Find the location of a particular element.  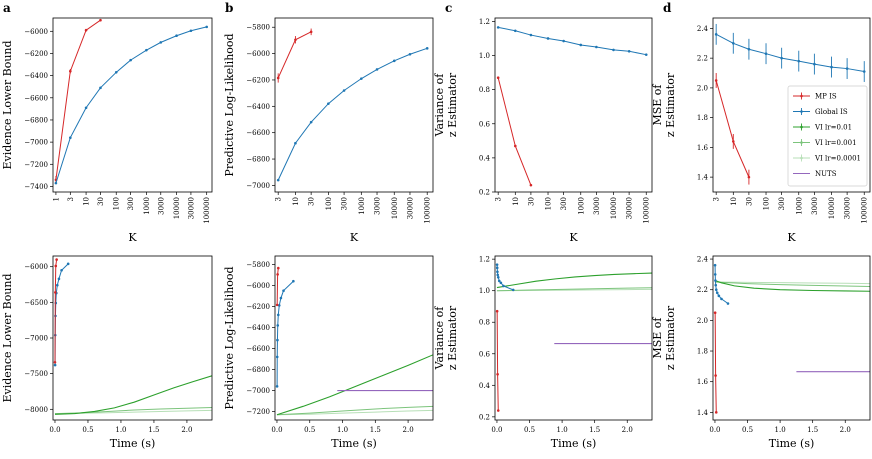

y-tick-label: 0.8 is located at coordinates (484, 90).